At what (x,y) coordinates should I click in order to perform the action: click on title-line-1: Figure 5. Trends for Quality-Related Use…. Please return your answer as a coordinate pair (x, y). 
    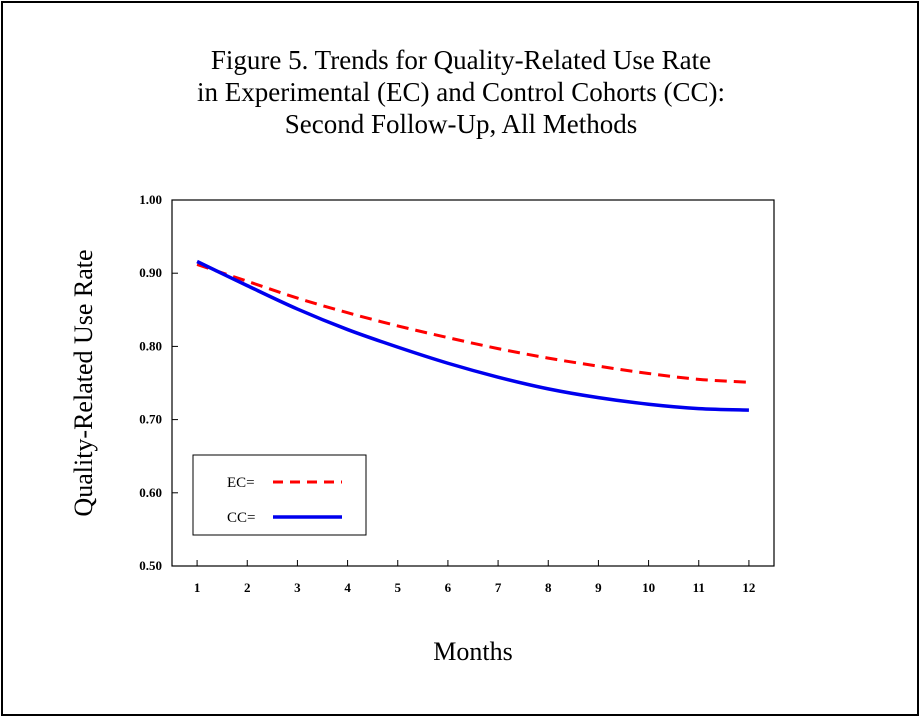
    Looking at the image, I should click on (461, 60).